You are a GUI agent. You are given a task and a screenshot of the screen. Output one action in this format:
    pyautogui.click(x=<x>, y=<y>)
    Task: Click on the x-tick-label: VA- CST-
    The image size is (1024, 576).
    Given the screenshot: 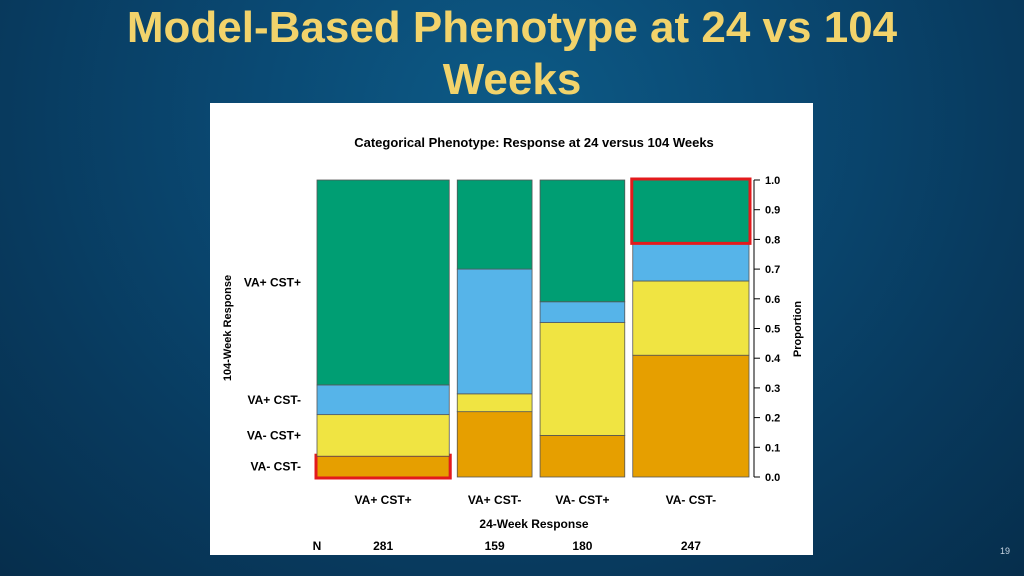 What is the action you would take?
    pyautogui.click(x=691, y=500)
    